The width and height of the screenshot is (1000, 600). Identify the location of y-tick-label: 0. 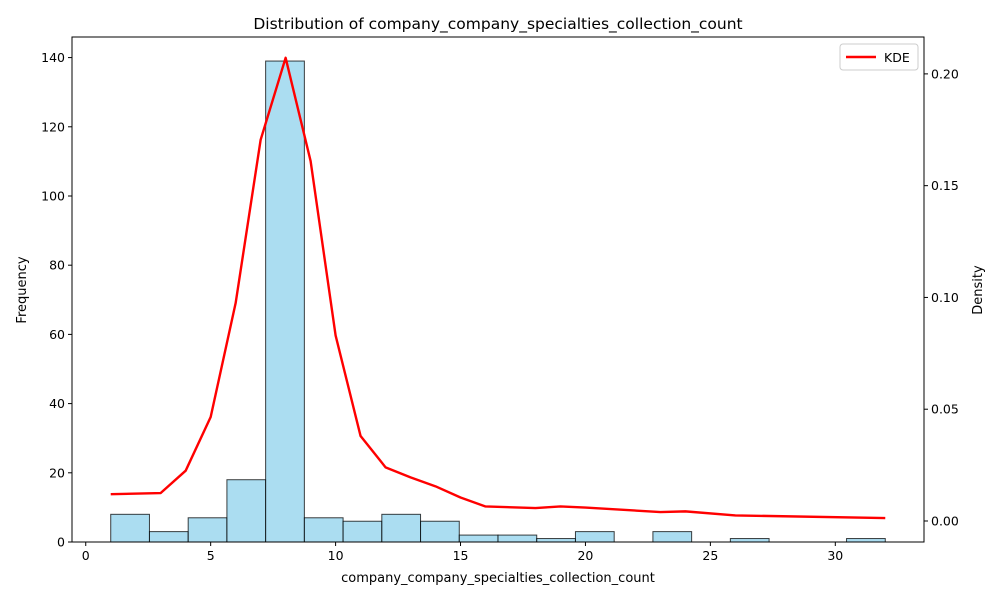
(61, 542).